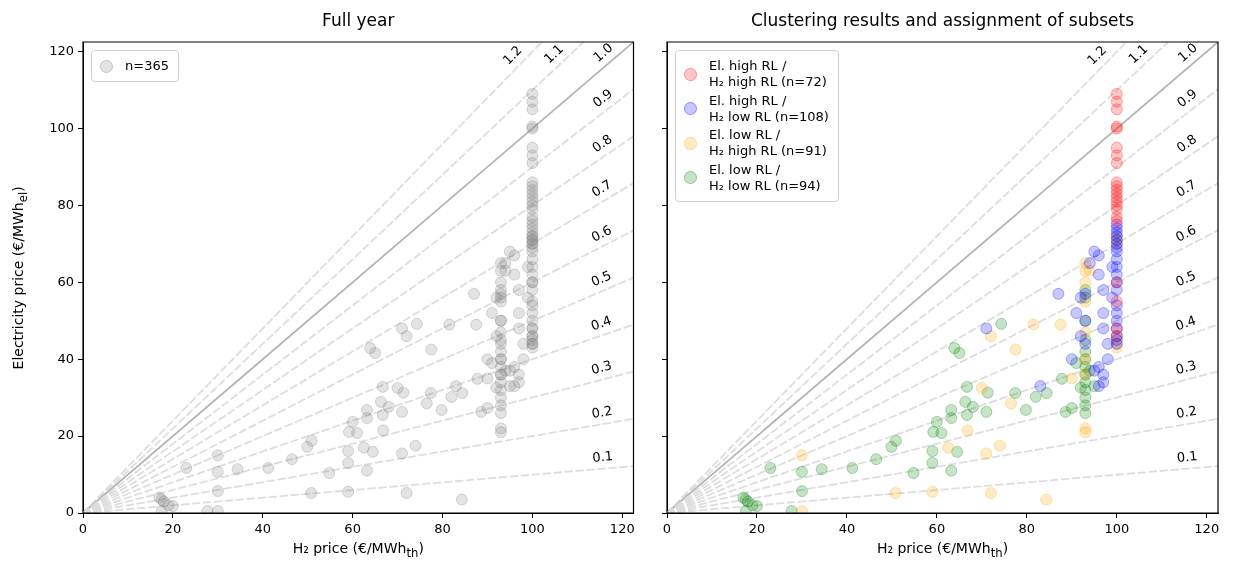 The width and height of the screenshot is (1247, 573). Describe the element at coordinates (942, 20) in the screenshot. I see `chart-title: Clustering results and assignment of subsets` at that location.